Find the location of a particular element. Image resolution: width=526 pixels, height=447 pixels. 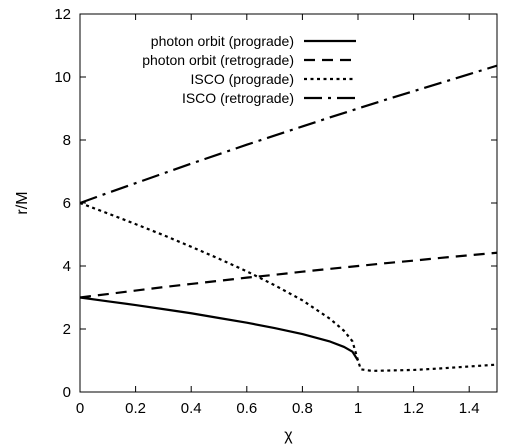

x-tick-label: 0.6 is located at coordinates (246, 408).